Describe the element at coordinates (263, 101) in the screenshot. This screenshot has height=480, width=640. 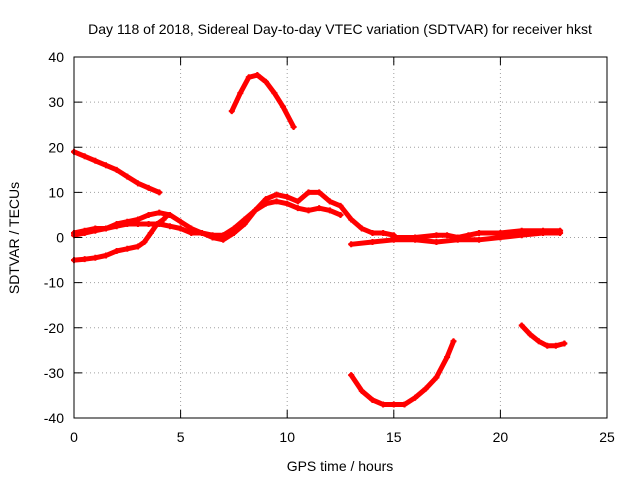
I see `series-line-s2` at that location.